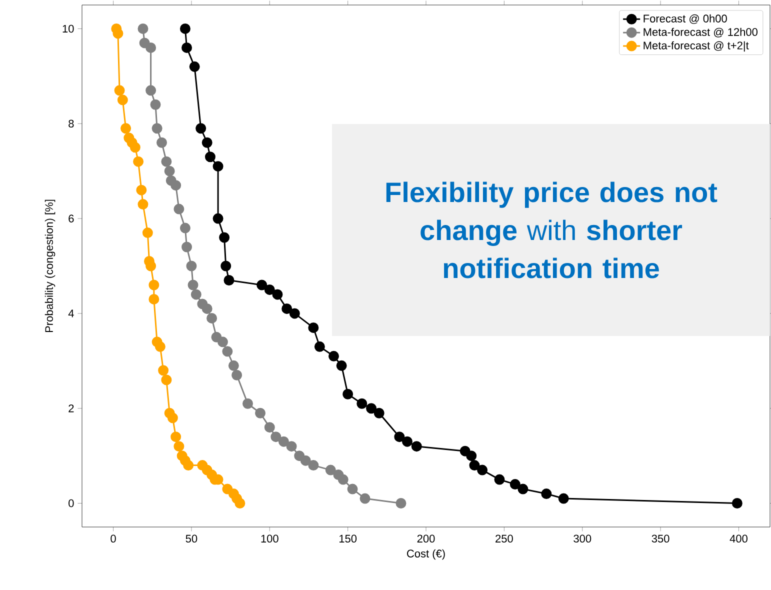  Describe the element at coordinates (348, 538) in the screenshot. I see `x-tick-label: 150` at that location.